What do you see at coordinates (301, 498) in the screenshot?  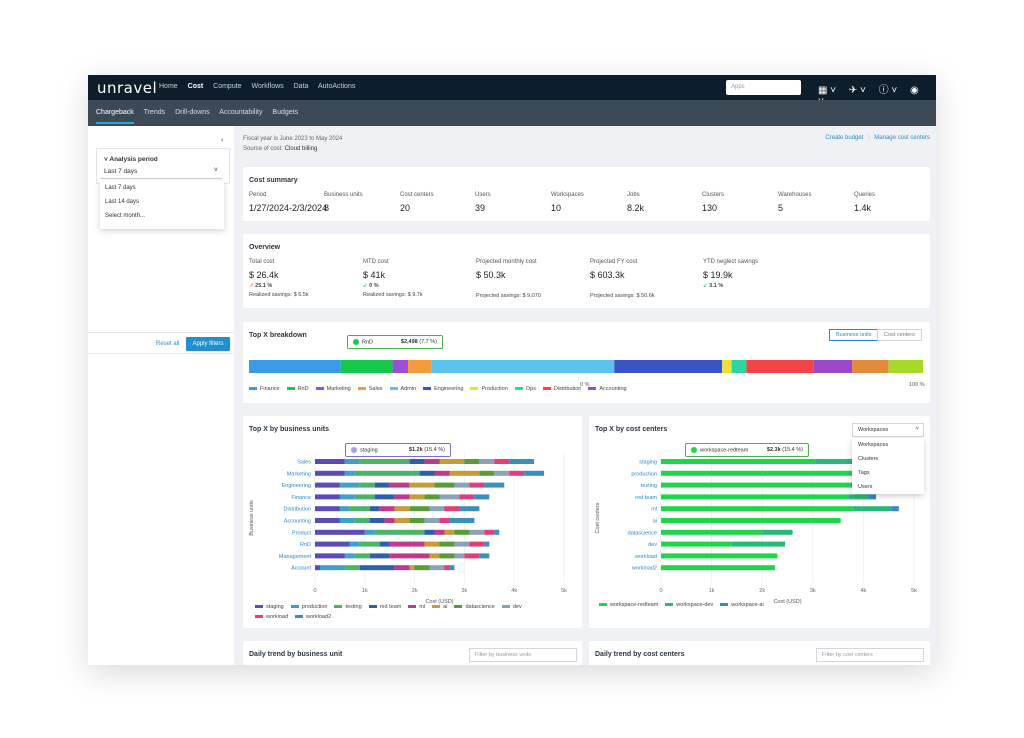 I see `category-label: Finance` at bounding box center [301, 498].